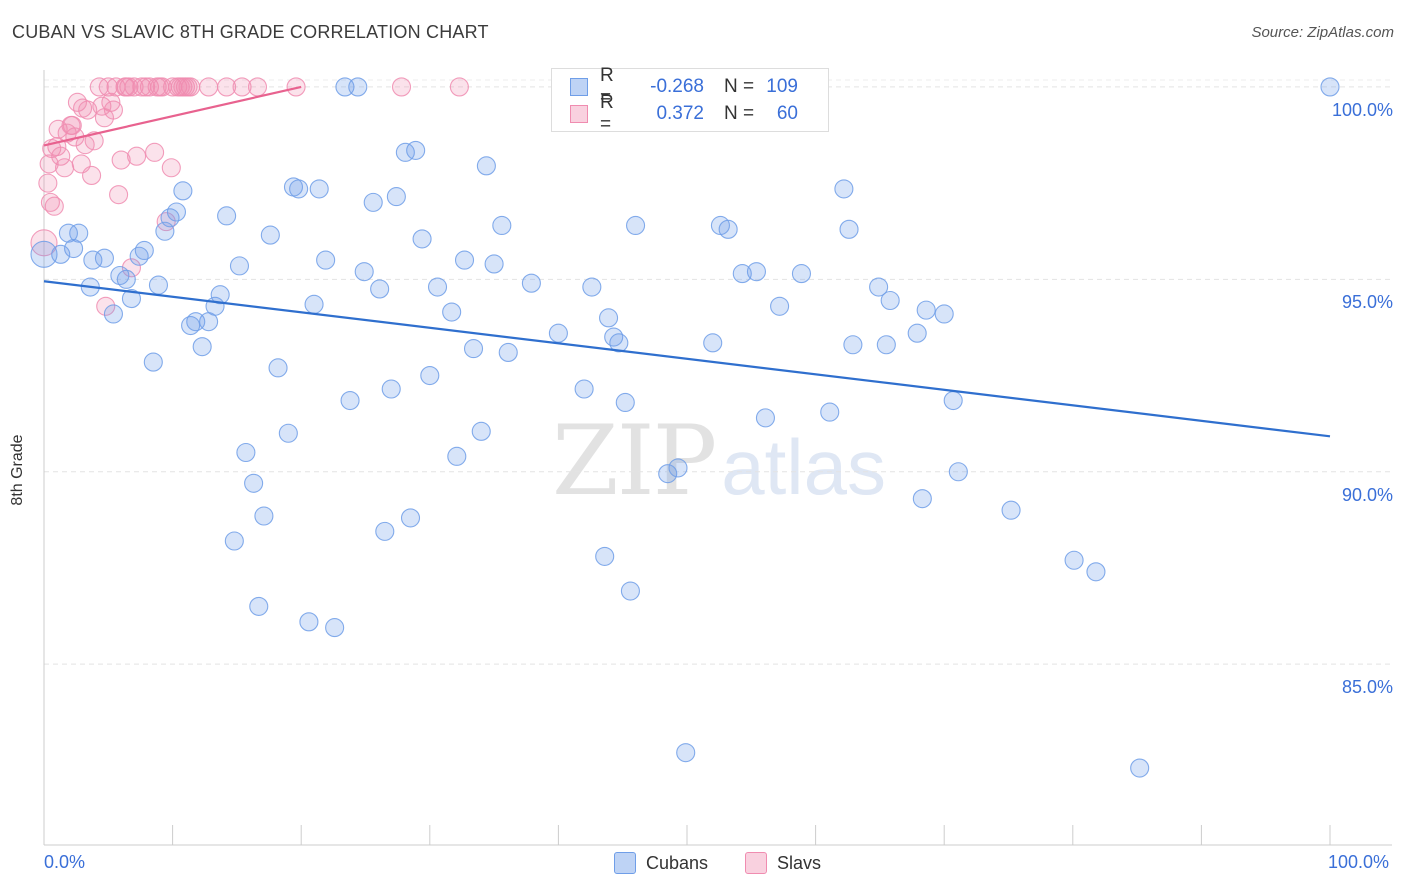 The height and width of the screenshot is (892, 1406). Describe the element at coordinates (783, 863) in the screenshot. I see `bottom-legend-slavs: Slavs` at that location.